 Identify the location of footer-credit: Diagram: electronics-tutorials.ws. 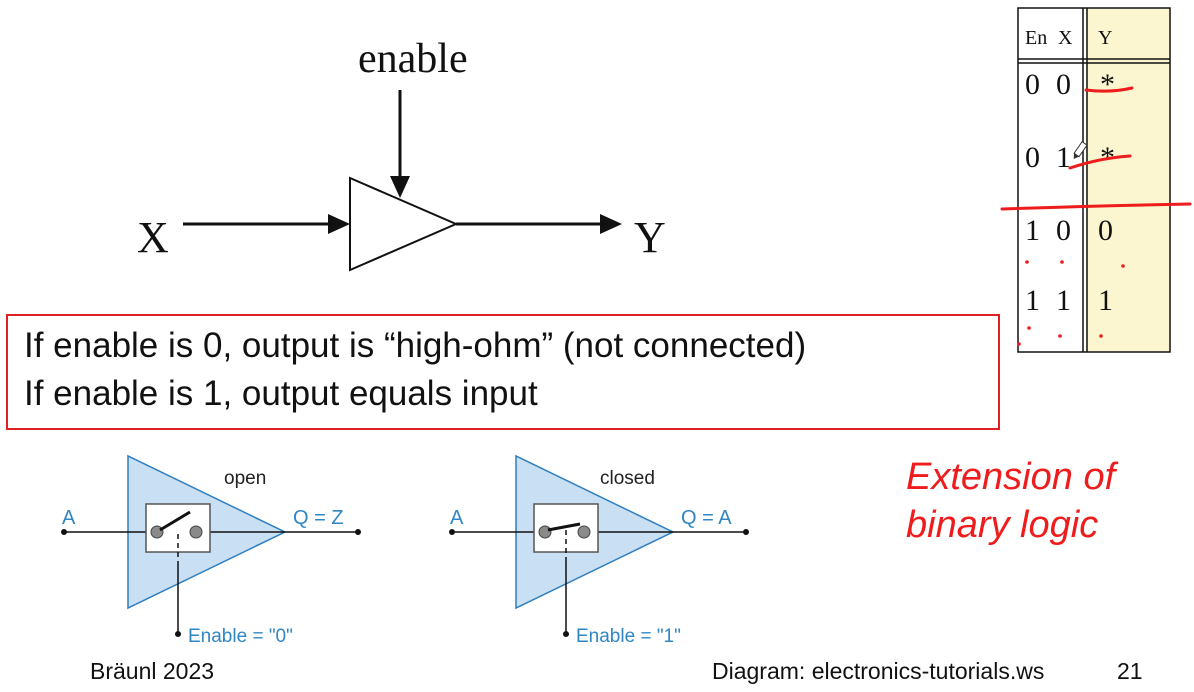
(878, 671).